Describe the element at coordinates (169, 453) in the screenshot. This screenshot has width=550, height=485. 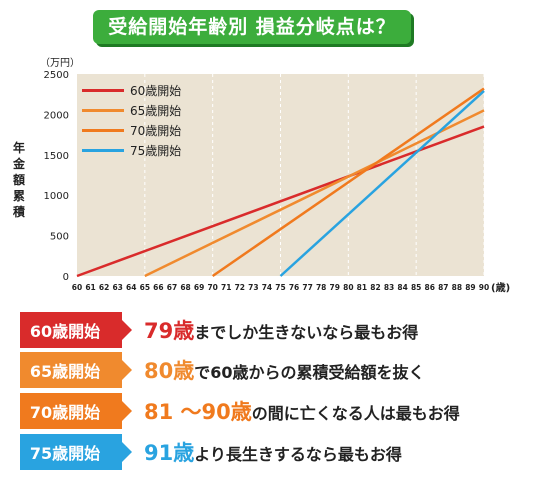
I see `highlight-age: 91歳` at that location.